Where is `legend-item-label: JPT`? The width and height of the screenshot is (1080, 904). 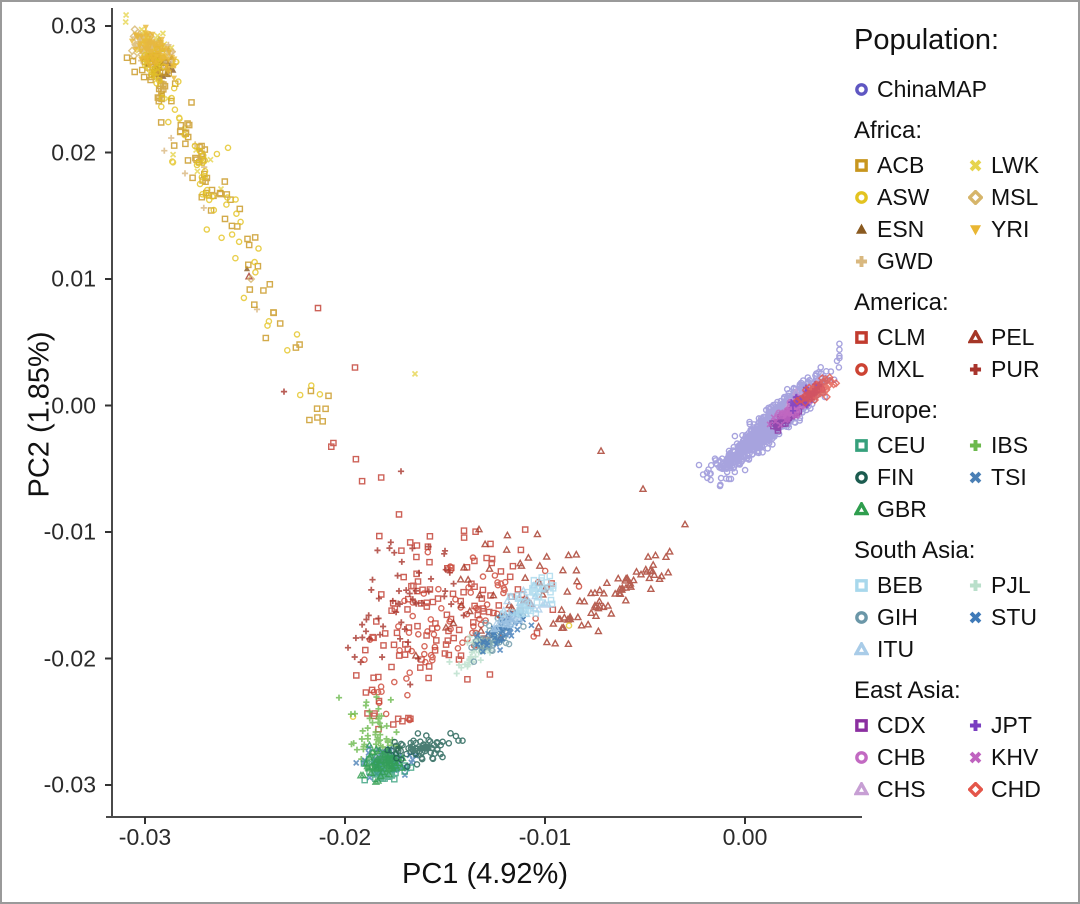
legend-item-label: JPT is located at coordinates (1011, 724).